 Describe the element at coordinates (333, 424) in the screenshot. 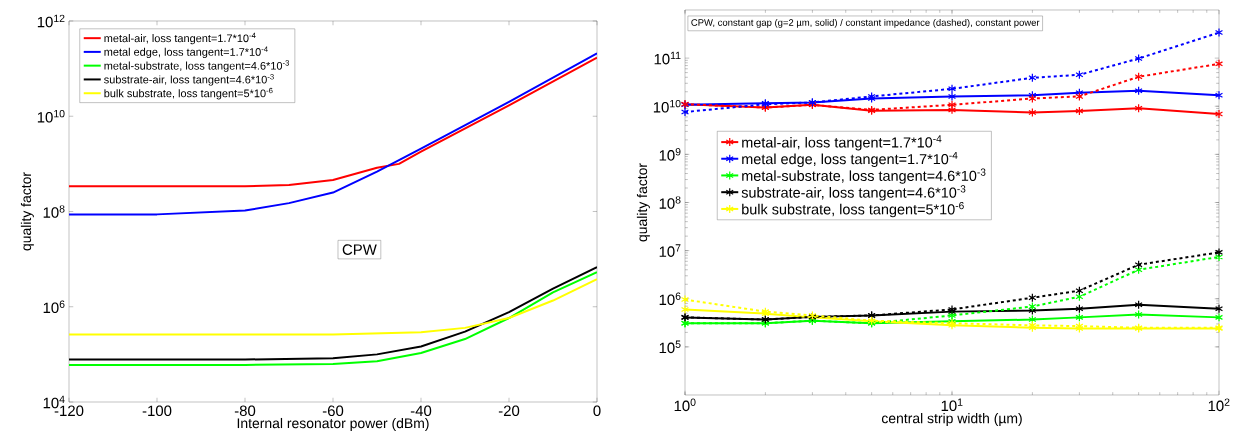

I see `x-axis-title: Internal resonator power (dBm)` at that location.